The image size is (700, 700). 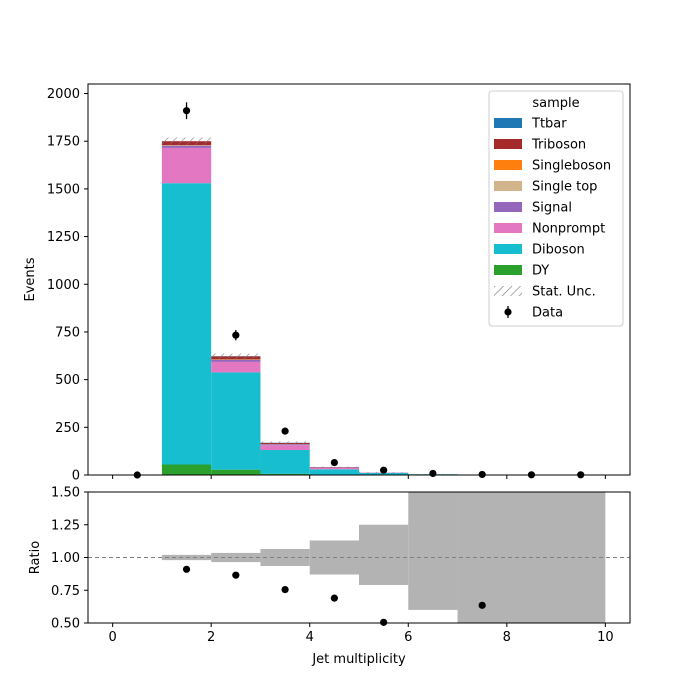 I want to click on ratio-y-tick-label-4: 1.50, so click(x=65, y=493).